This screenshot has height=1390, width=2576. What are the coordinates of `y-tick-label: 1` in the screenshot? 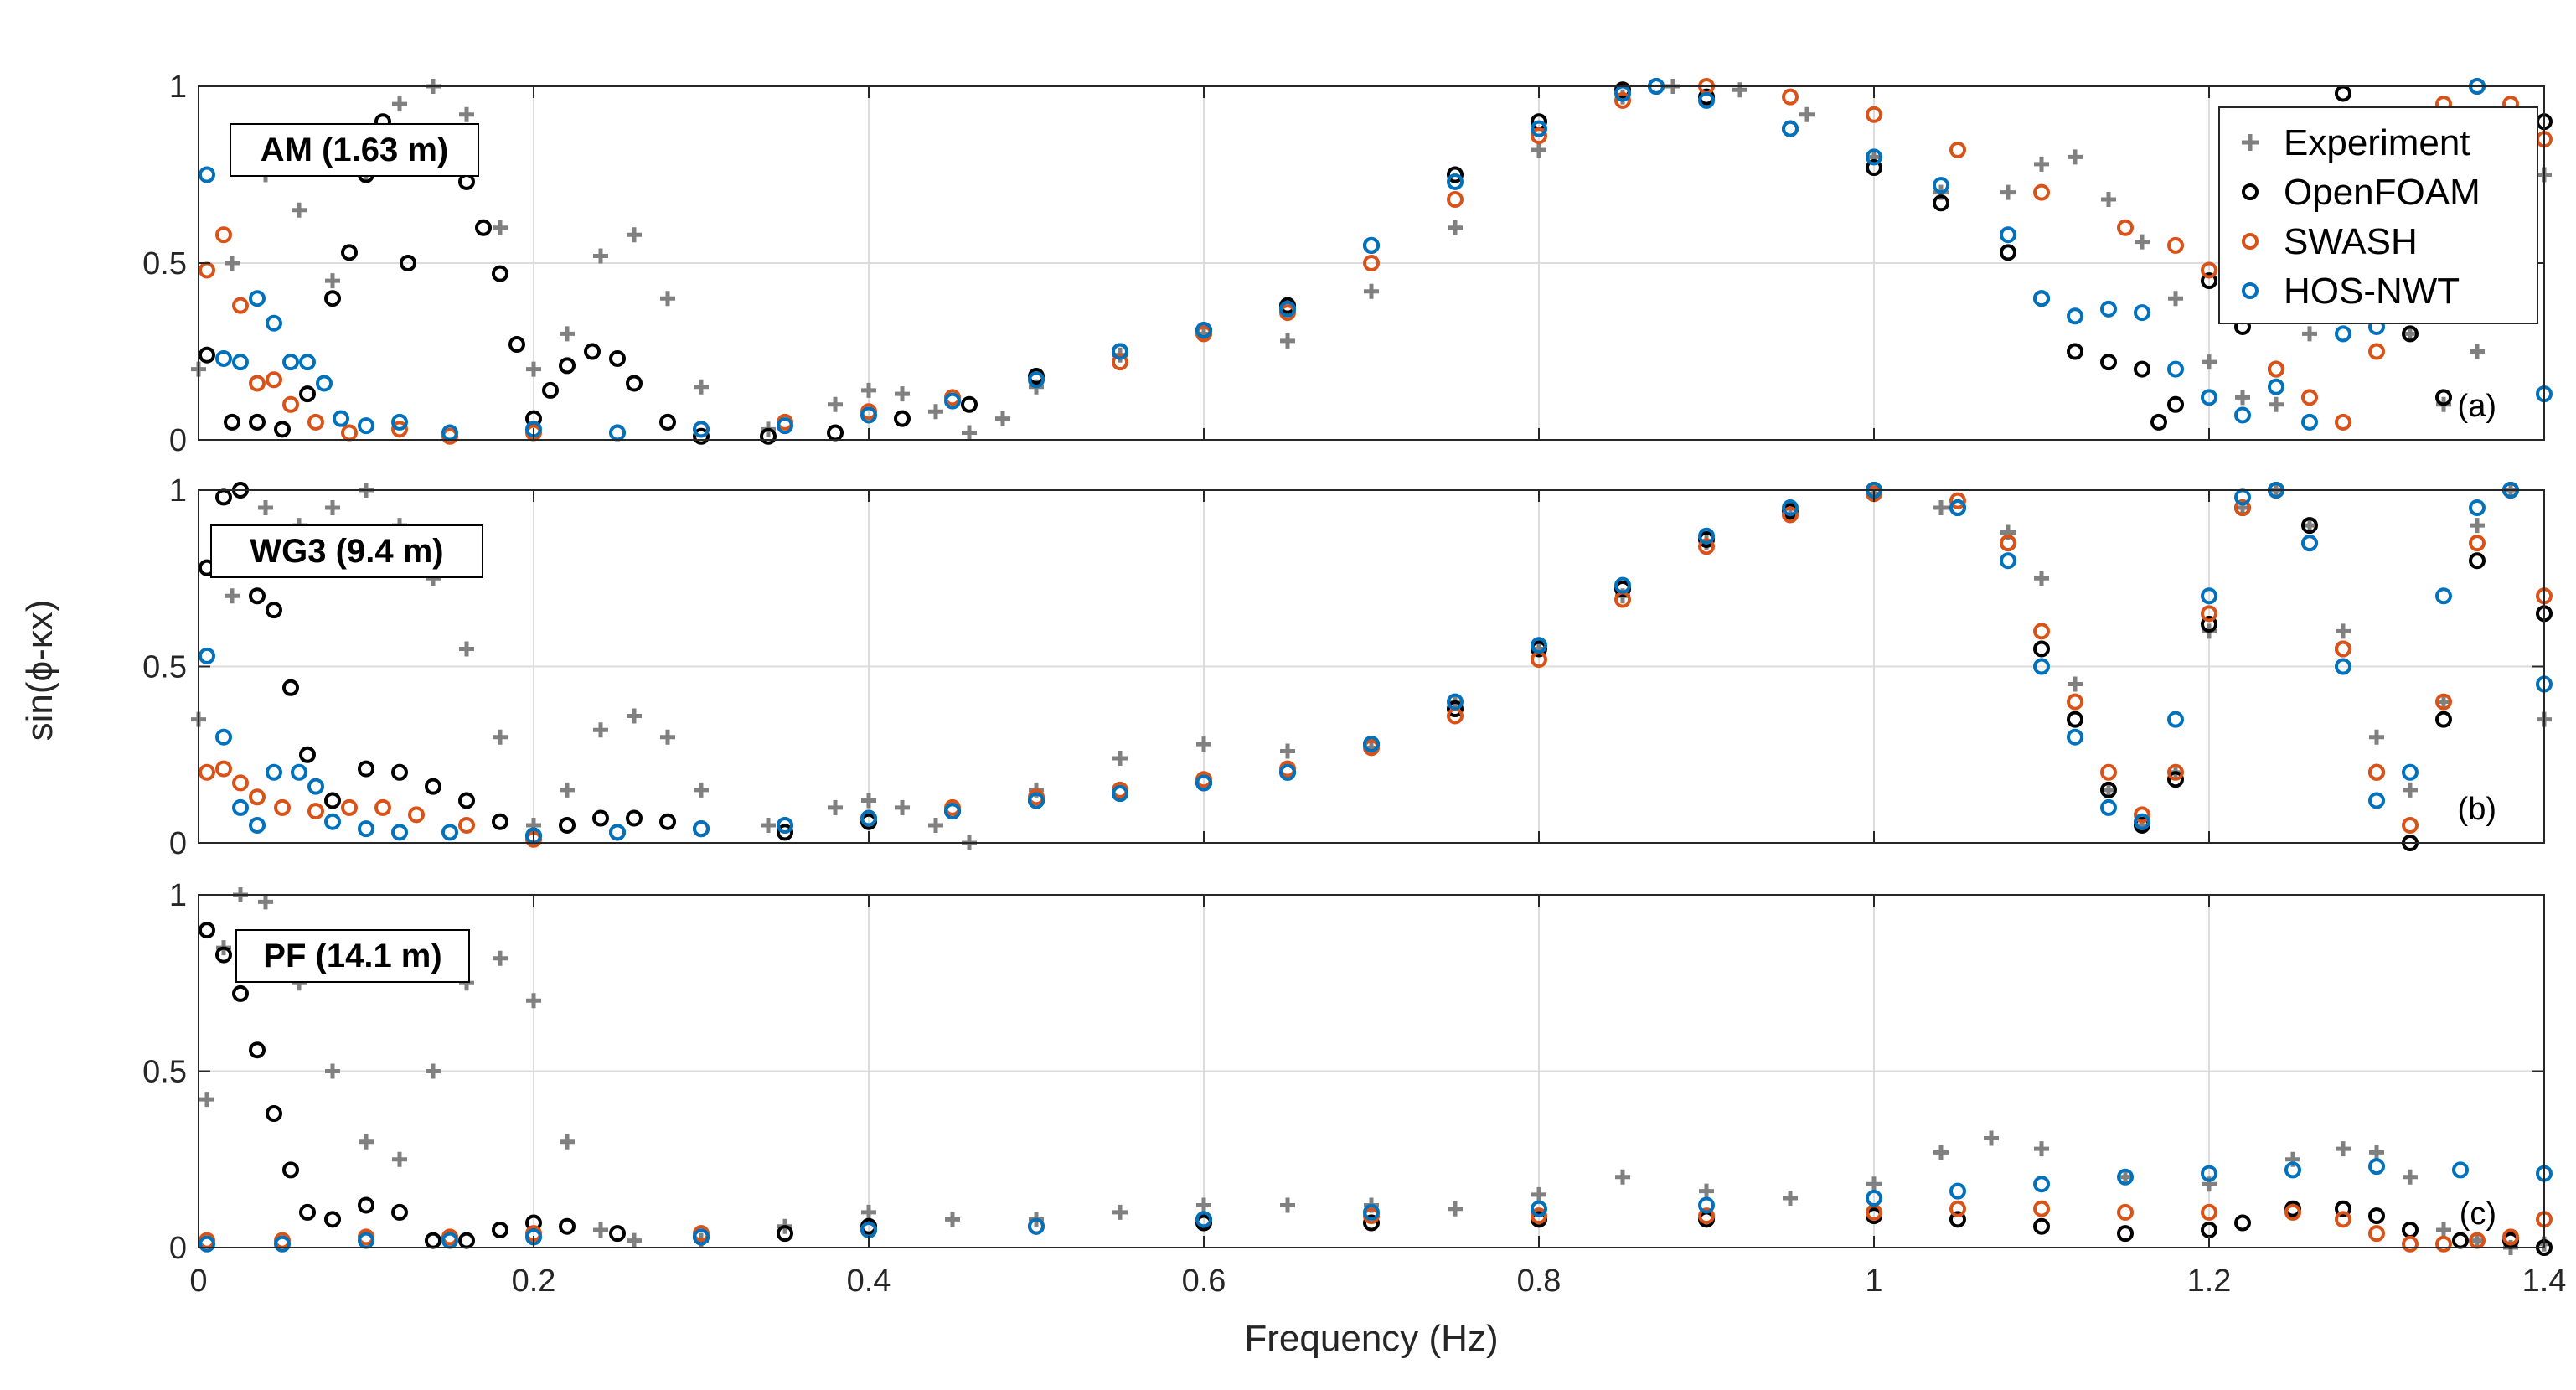 It's located at (178, 491).